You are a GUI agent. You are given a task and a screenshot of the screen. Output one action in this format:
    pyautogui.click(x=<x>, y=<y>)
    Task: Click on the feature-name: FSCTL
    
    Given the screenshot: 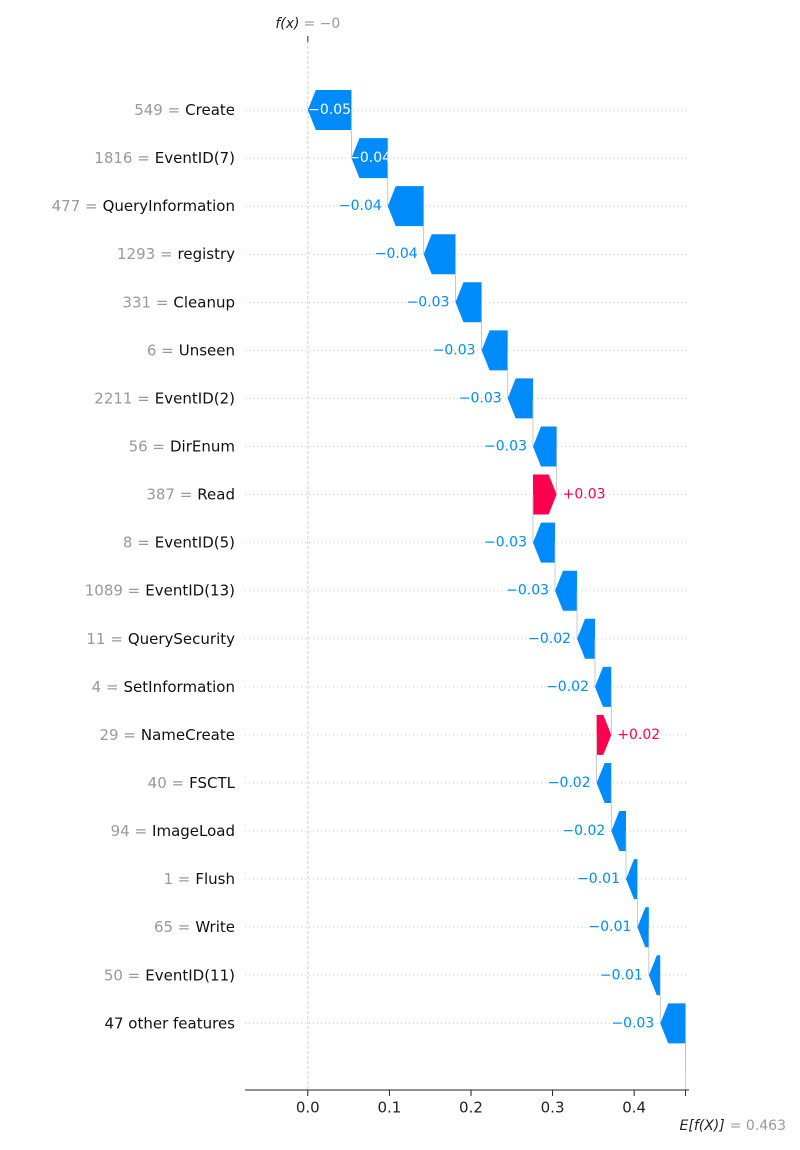 What is the action you would take?
    pyautogui.click(x=212, y=782)
    